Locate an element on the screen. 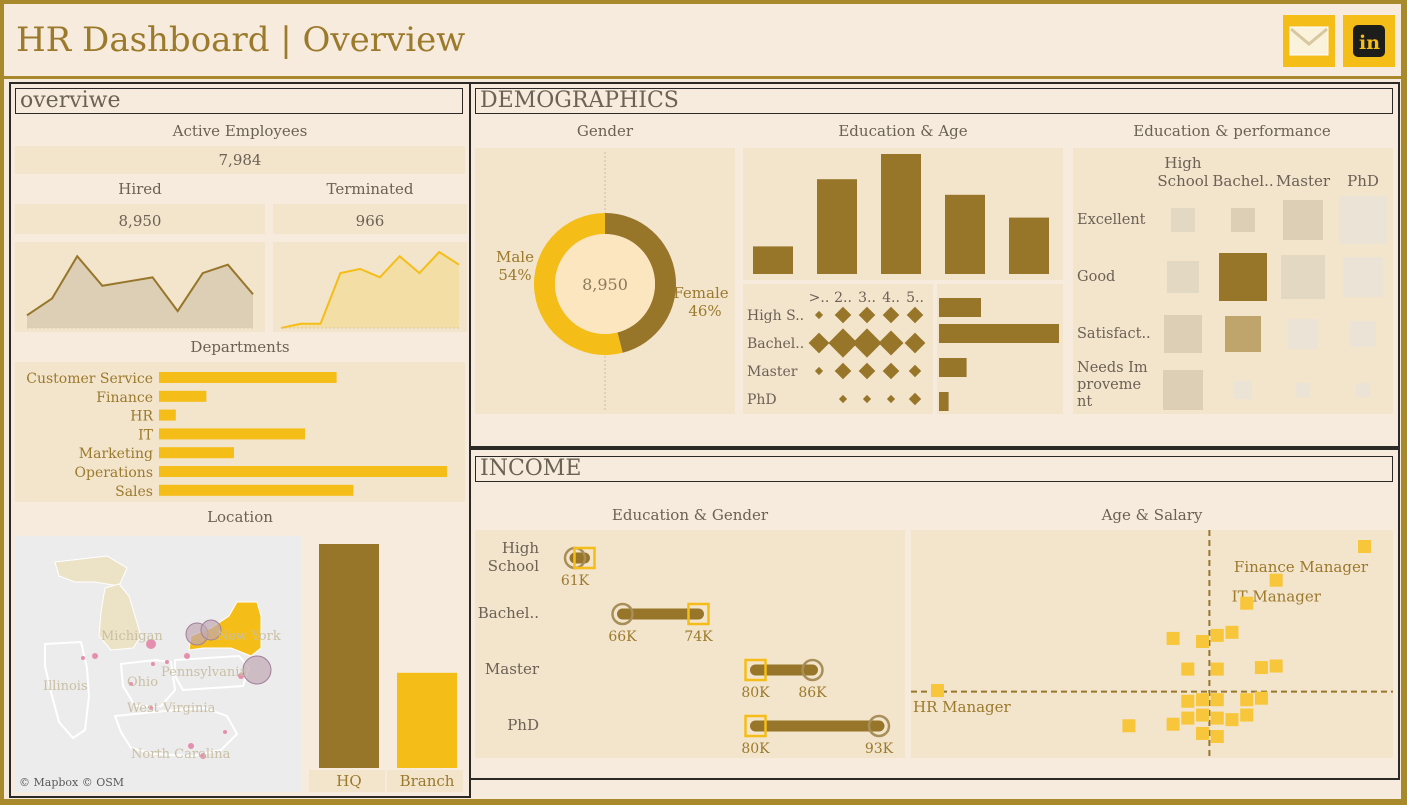  hired-trend-chart is located at coordinates (140, 287).